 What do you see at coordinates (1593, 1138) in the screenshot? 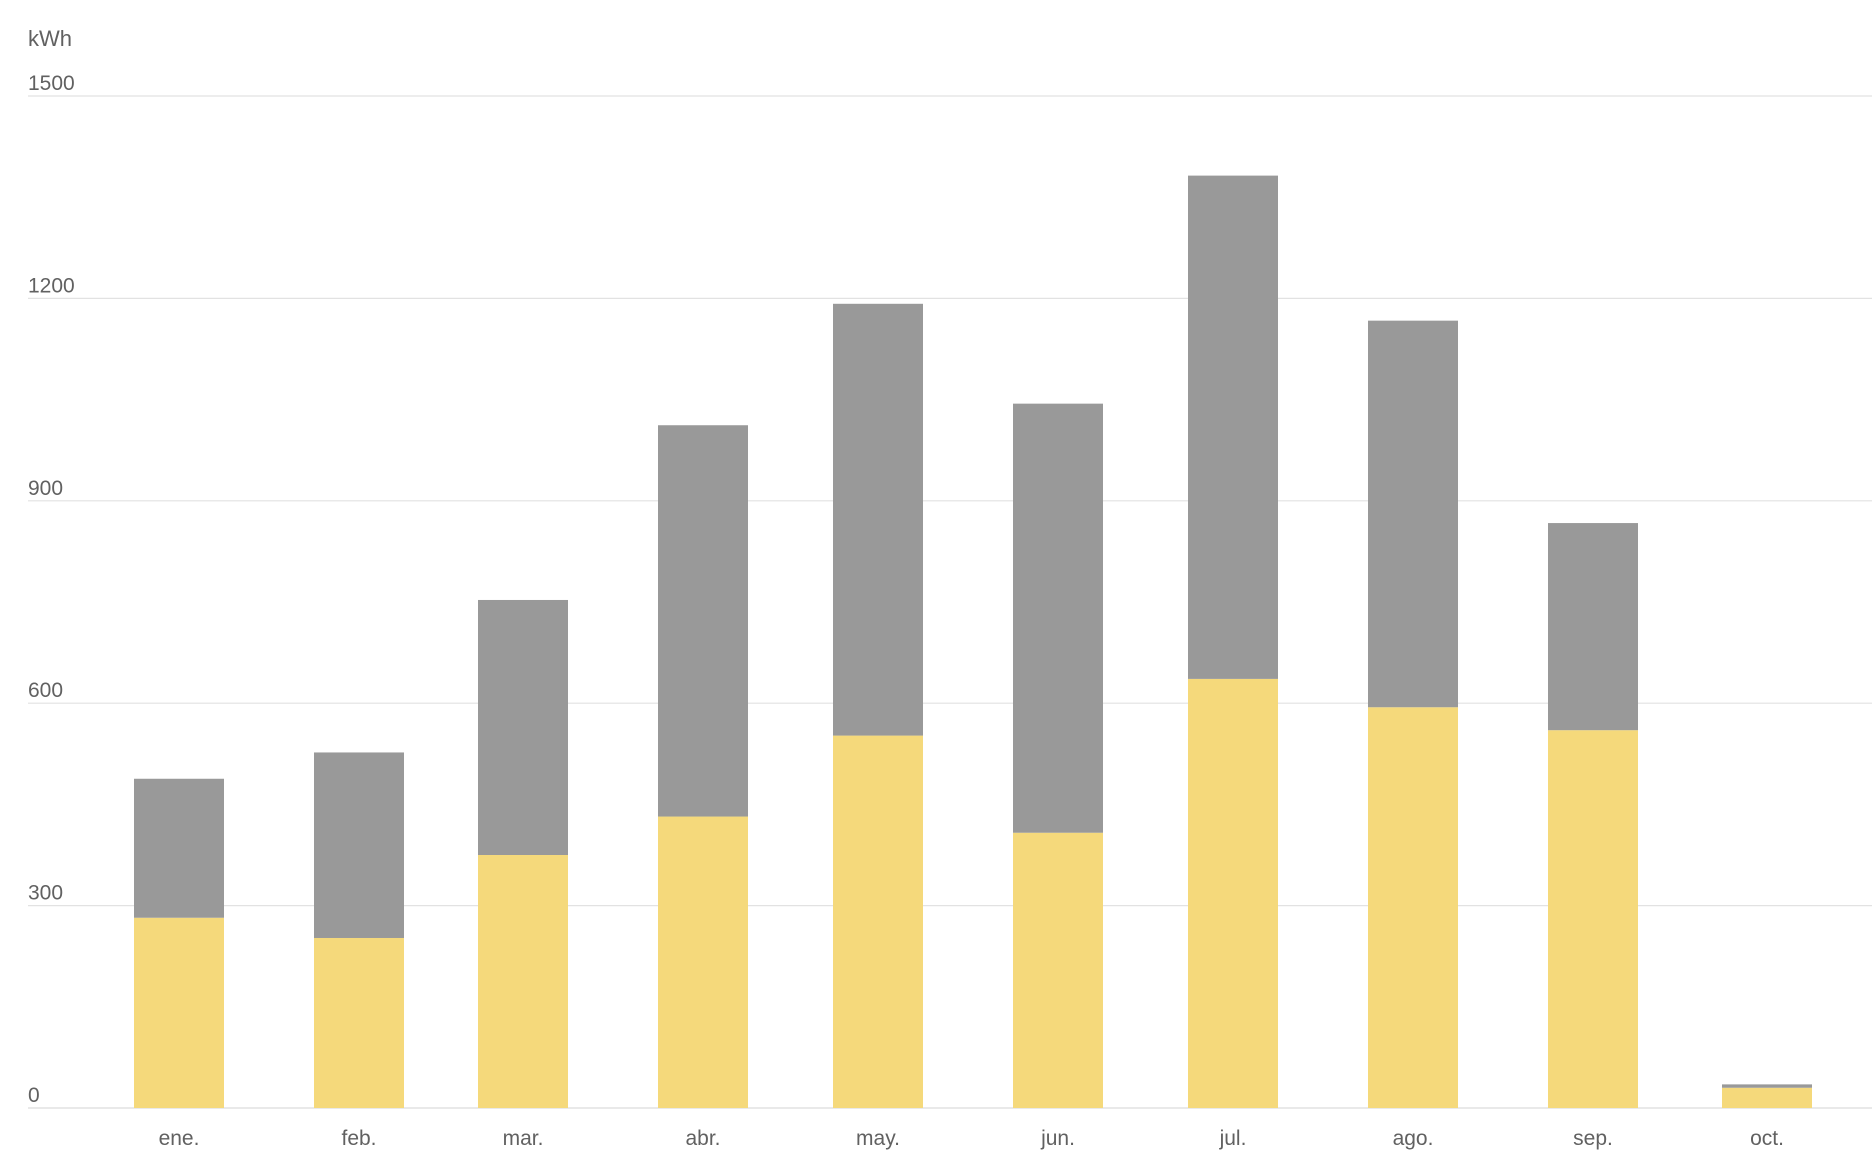
I see `x-tick-label: sep.` at bounding box center [1593, 1138].